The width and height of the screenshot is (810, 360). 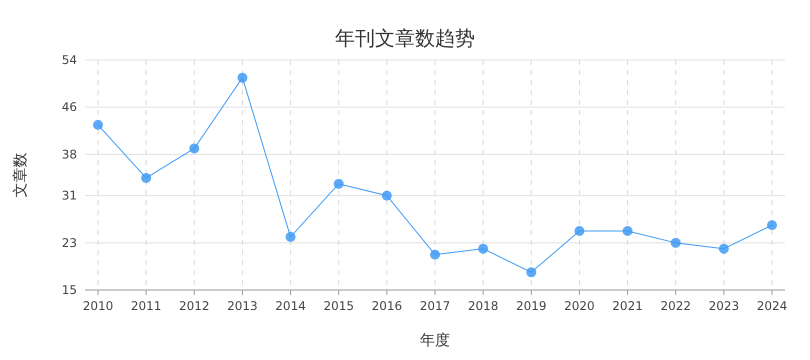 What do you see at coordinates (627, 306) in the screenshot?
I see `x-tick-label: 2021` at bounding box center [627, 306].